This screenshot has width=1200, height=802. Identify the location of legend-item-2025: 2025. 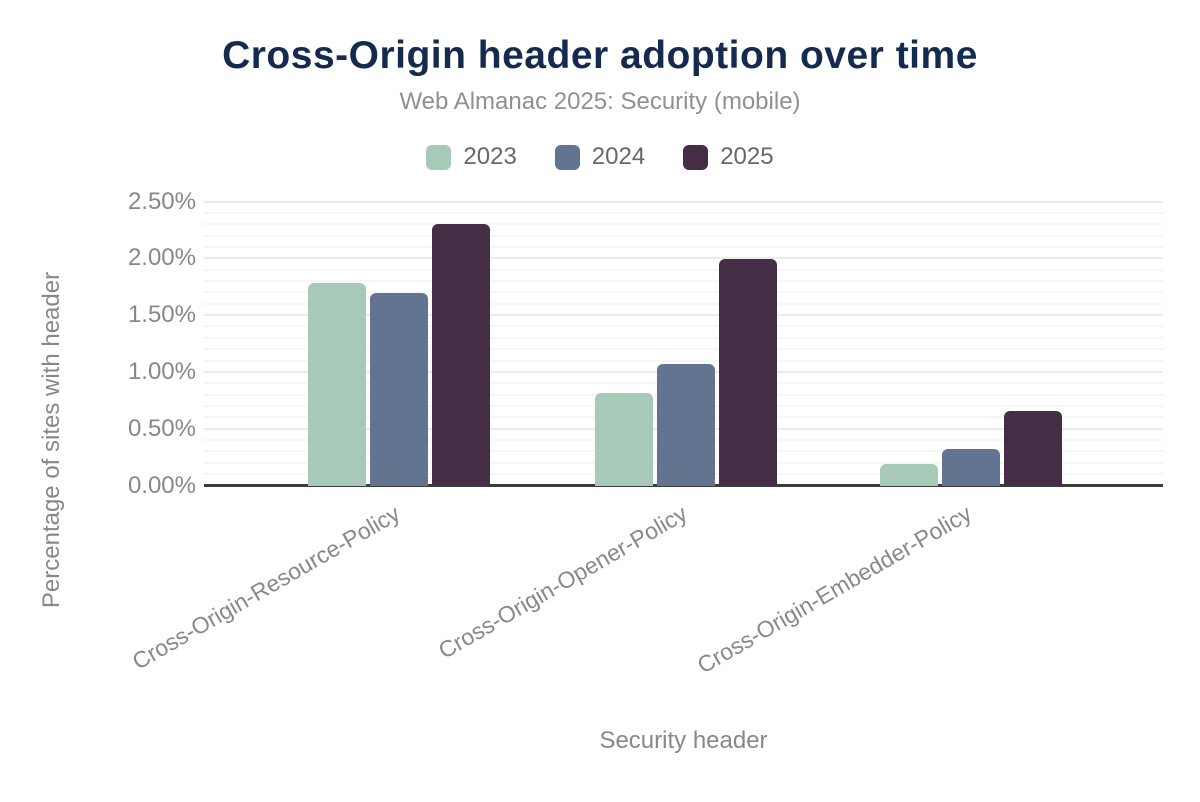
(728, 157).